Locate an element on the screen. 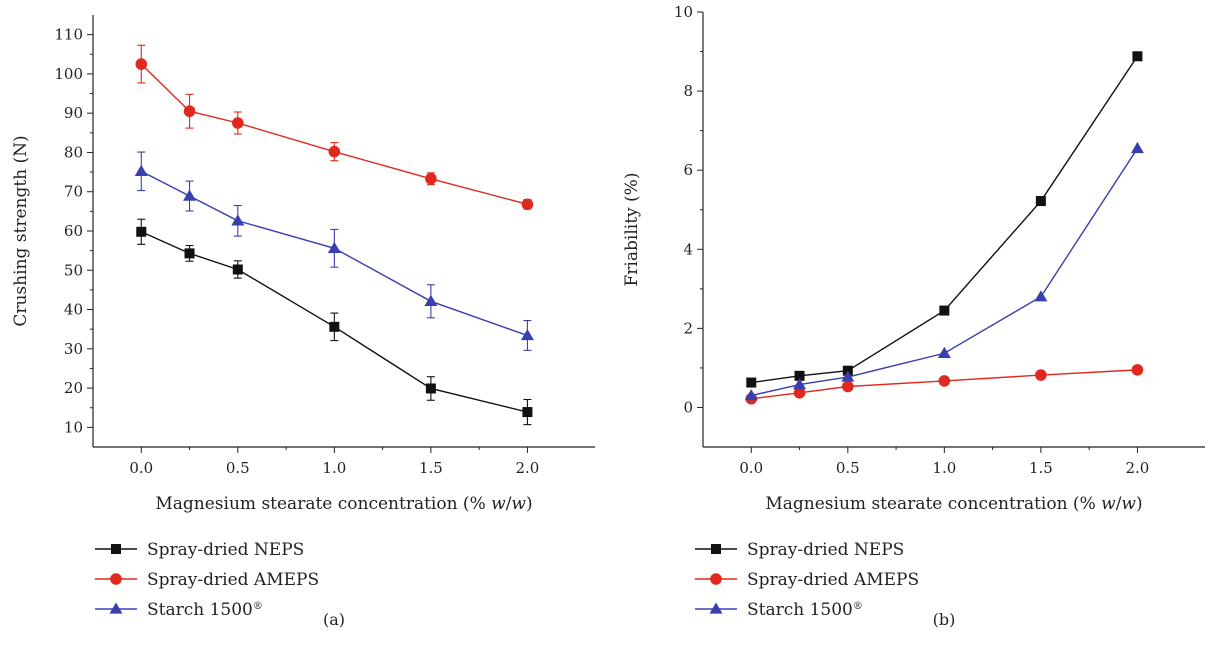 Image resolution: width=1227 pixels, height=661 pixels. y-tick-label: 70 is located at coordinates (73, 192).